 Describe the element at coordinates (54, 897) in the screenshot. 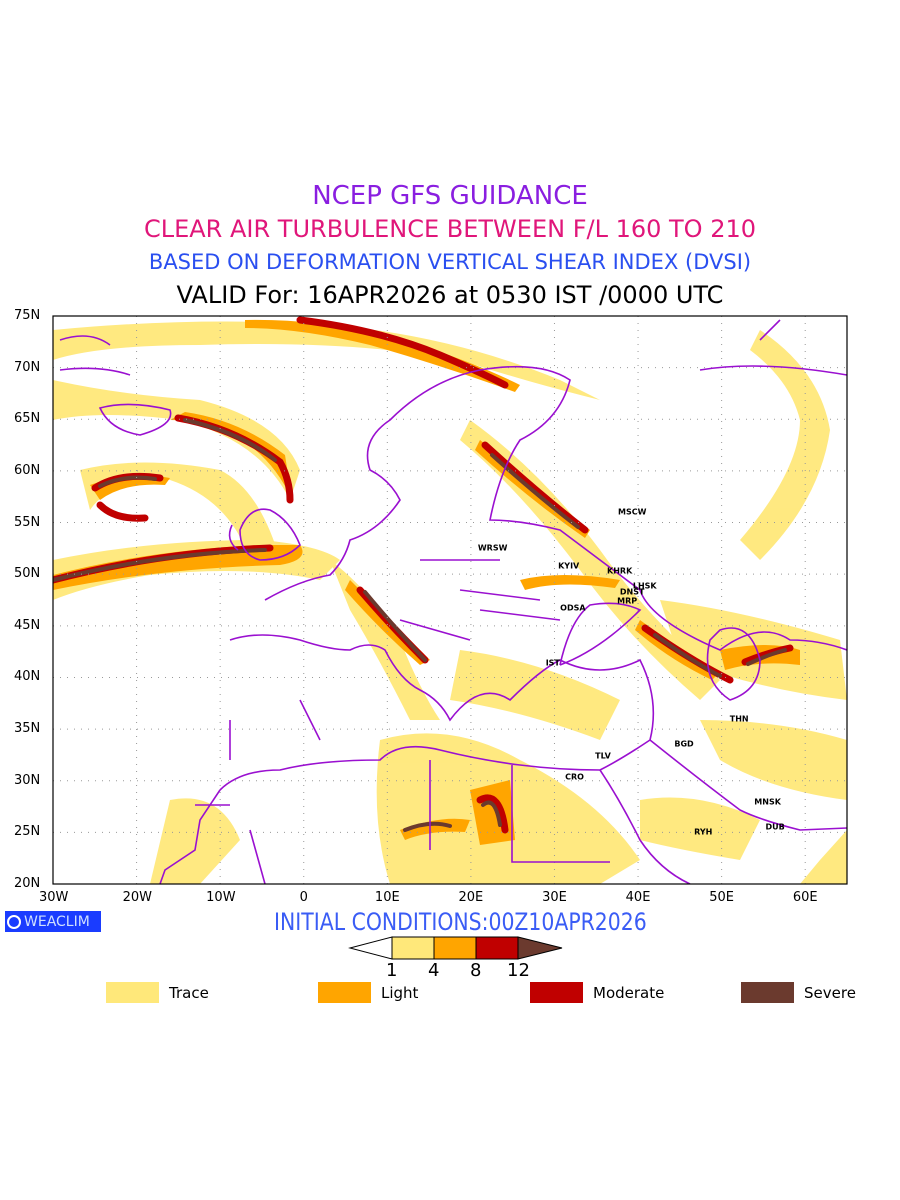

I see `lon-tick-label: 30W` at that location.